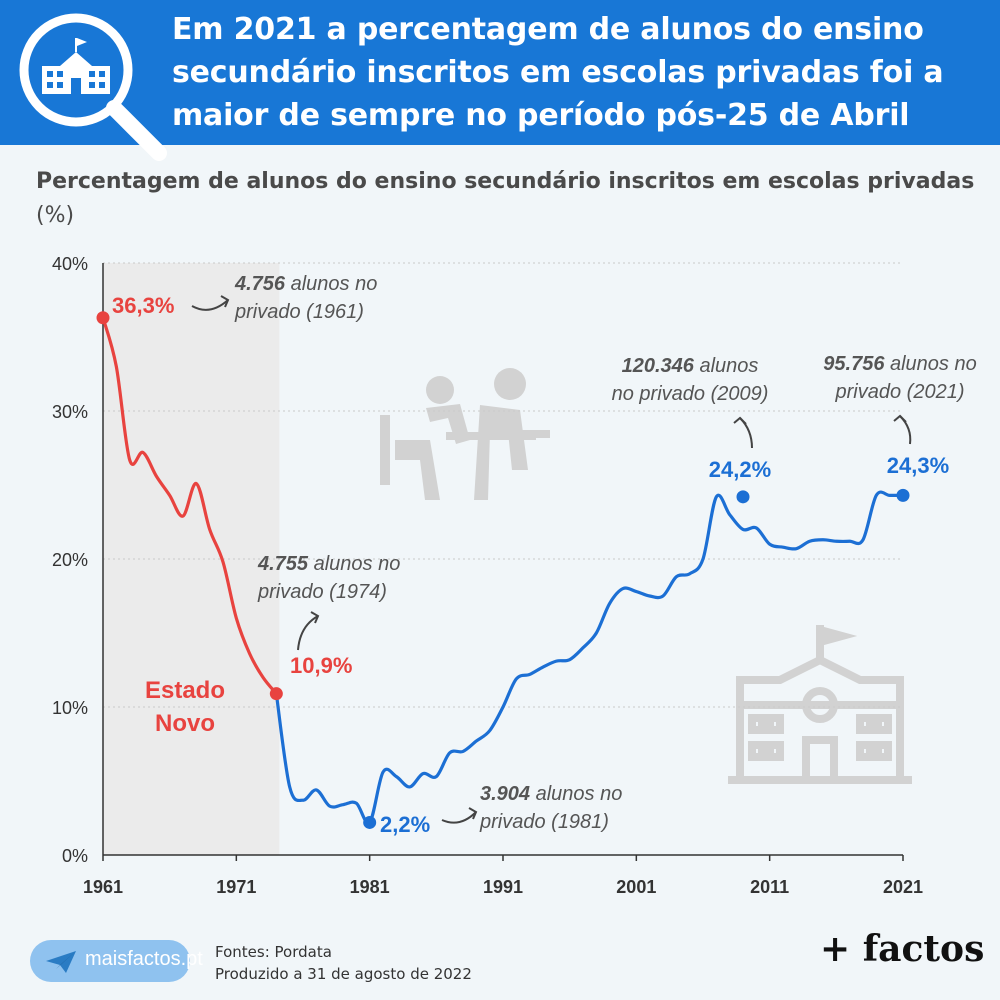 The image size is (1000, 1000). What do you see at coordinates (465, 434) in the screenshot?
I see `students-at-desks-icon` at bounding box center [465, 434].